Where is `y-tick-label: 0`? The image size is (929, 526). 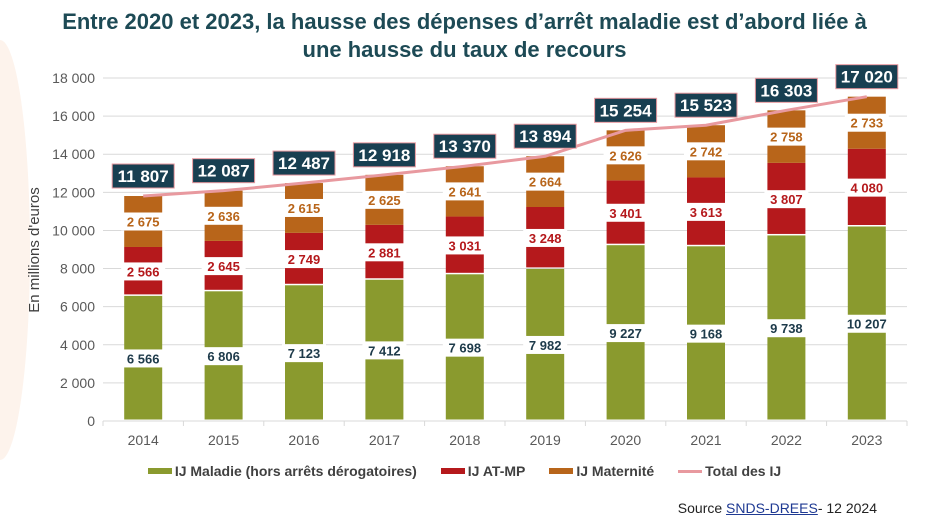
y-tick-label: 0 is located at coordinates (91, 421).